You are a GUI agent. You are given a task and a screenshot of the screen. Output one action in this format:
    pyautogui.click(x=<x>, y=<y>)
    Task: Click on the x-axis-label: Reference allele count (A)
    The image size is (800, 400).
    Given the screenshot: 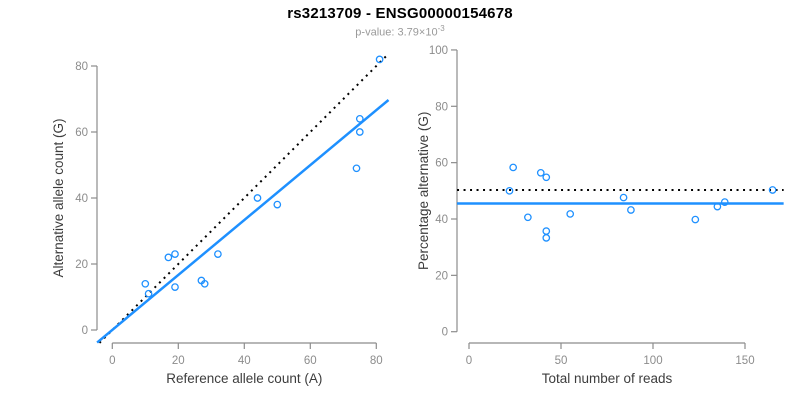 What is the action you would take?
    pyautogui.click(x=244, y=378)
    